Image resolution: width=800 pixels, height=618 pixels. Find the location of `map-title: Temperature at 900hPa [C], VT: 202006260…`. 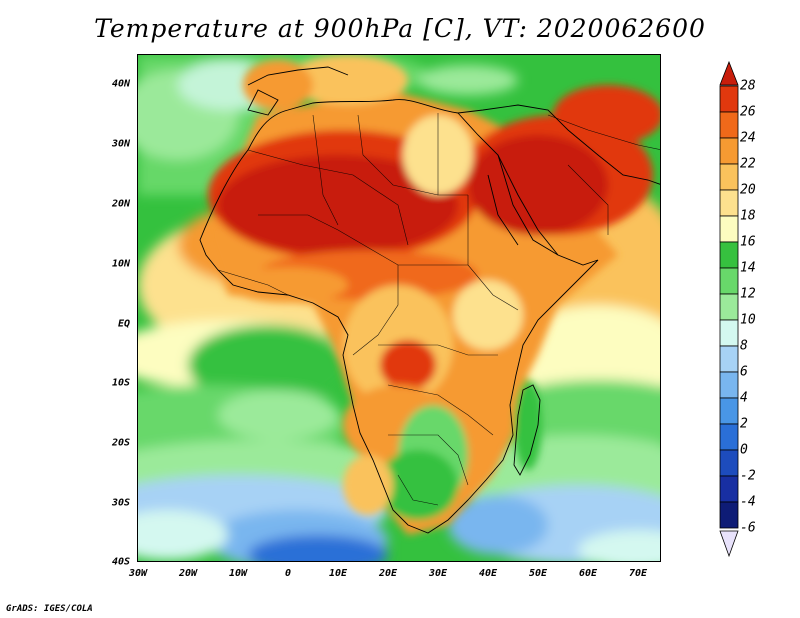

map-title: Temperature at 900hPa [C], VT: 202006260… is located at coordinates (400, 28).